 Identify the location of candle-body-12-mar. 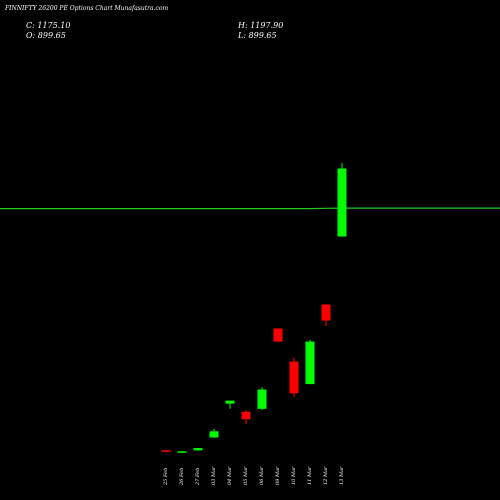
(326, 312).